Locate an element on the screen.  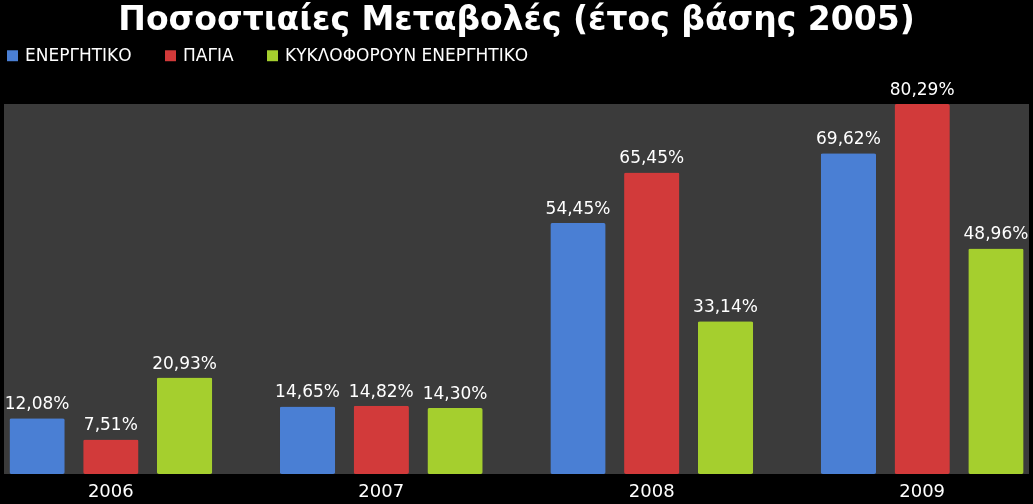
x-tick-label: 2009 is located at coordinates (922, 490).